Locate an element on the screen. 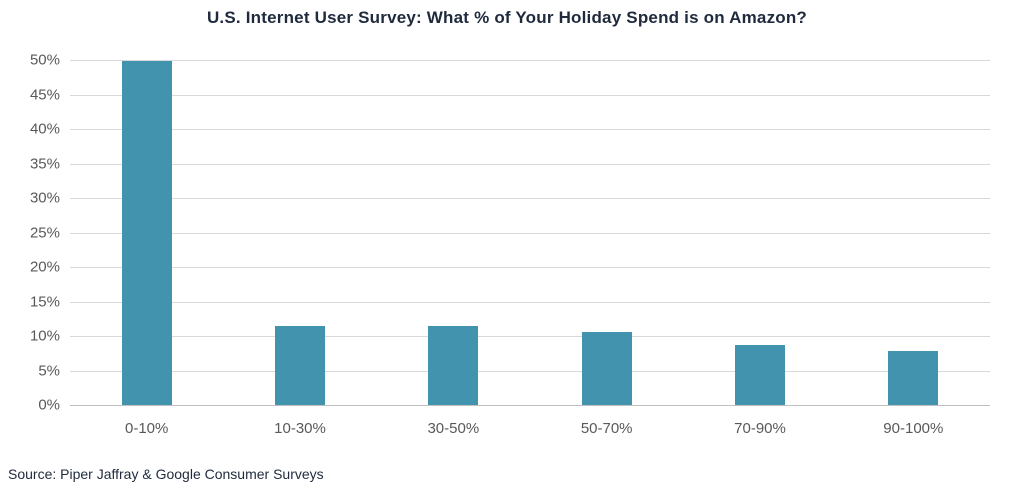 The image size is (1014, 491). y-tick-label: 35% is located at coordinates (44, 163).